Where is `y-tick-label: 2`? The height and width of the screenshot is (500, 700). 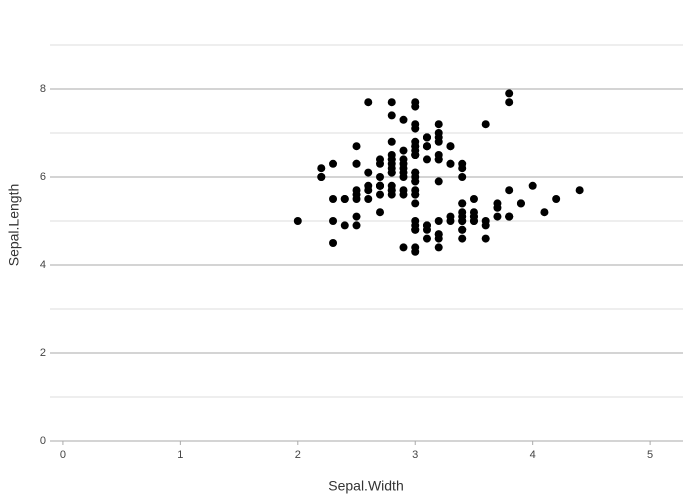 y-tick-label: 2 is located at coordinates (43, 353).